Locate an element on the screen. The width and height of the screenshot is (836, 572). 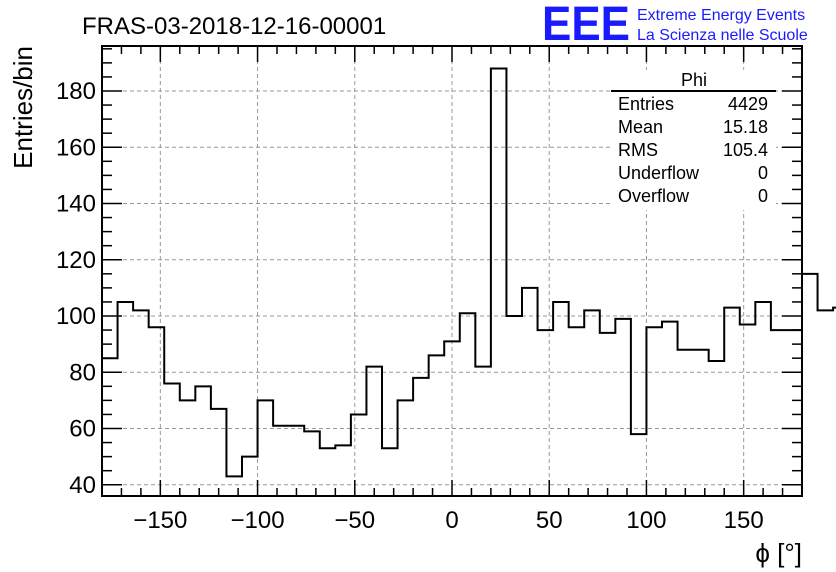
x-tick-label: −150 is located at coordinates (160, 520).